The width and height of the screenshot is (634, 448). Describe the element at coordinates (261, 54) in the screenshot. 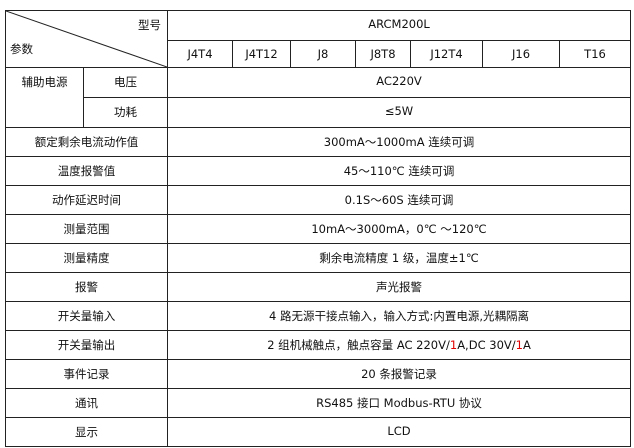

I see `variant-j4t12: J4T12` at that location.